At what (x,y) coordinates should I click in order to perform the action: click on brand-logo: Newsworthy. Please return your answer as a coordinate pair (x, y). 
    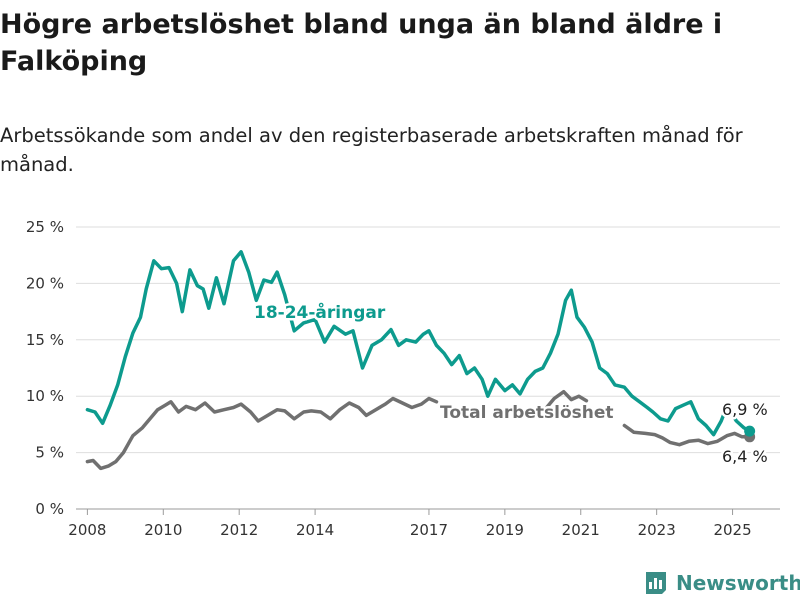
    Looking at the image, I should click on (722, 583).